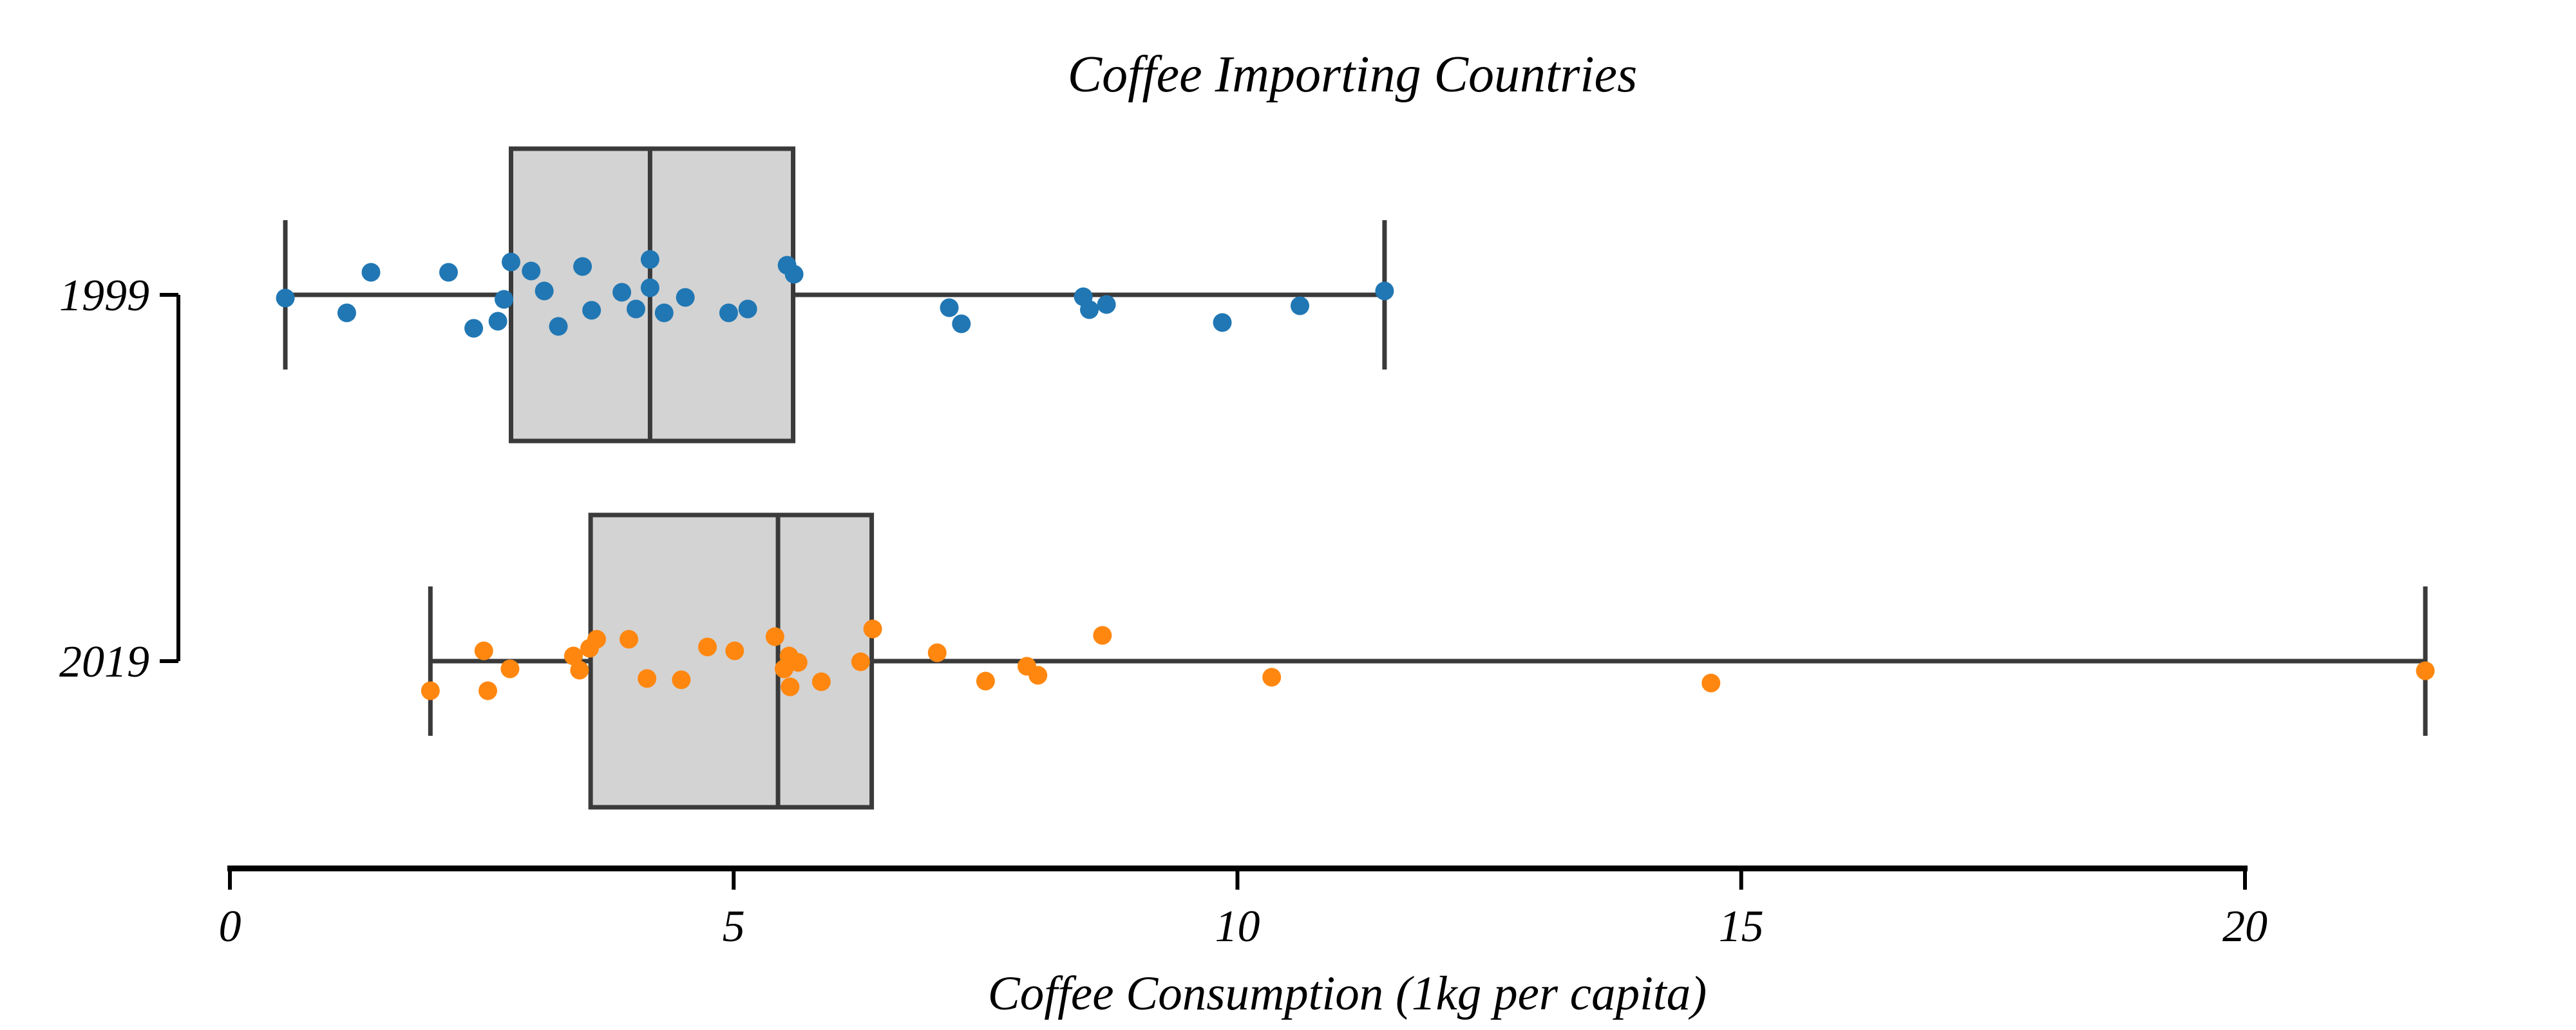 The height and width of the screenshot is (1030, 2576). What do you see at coordinates (2245, 926) in the screenshot?
I see `x-tick-label-20: 20` at bounding box center [2245, 926].